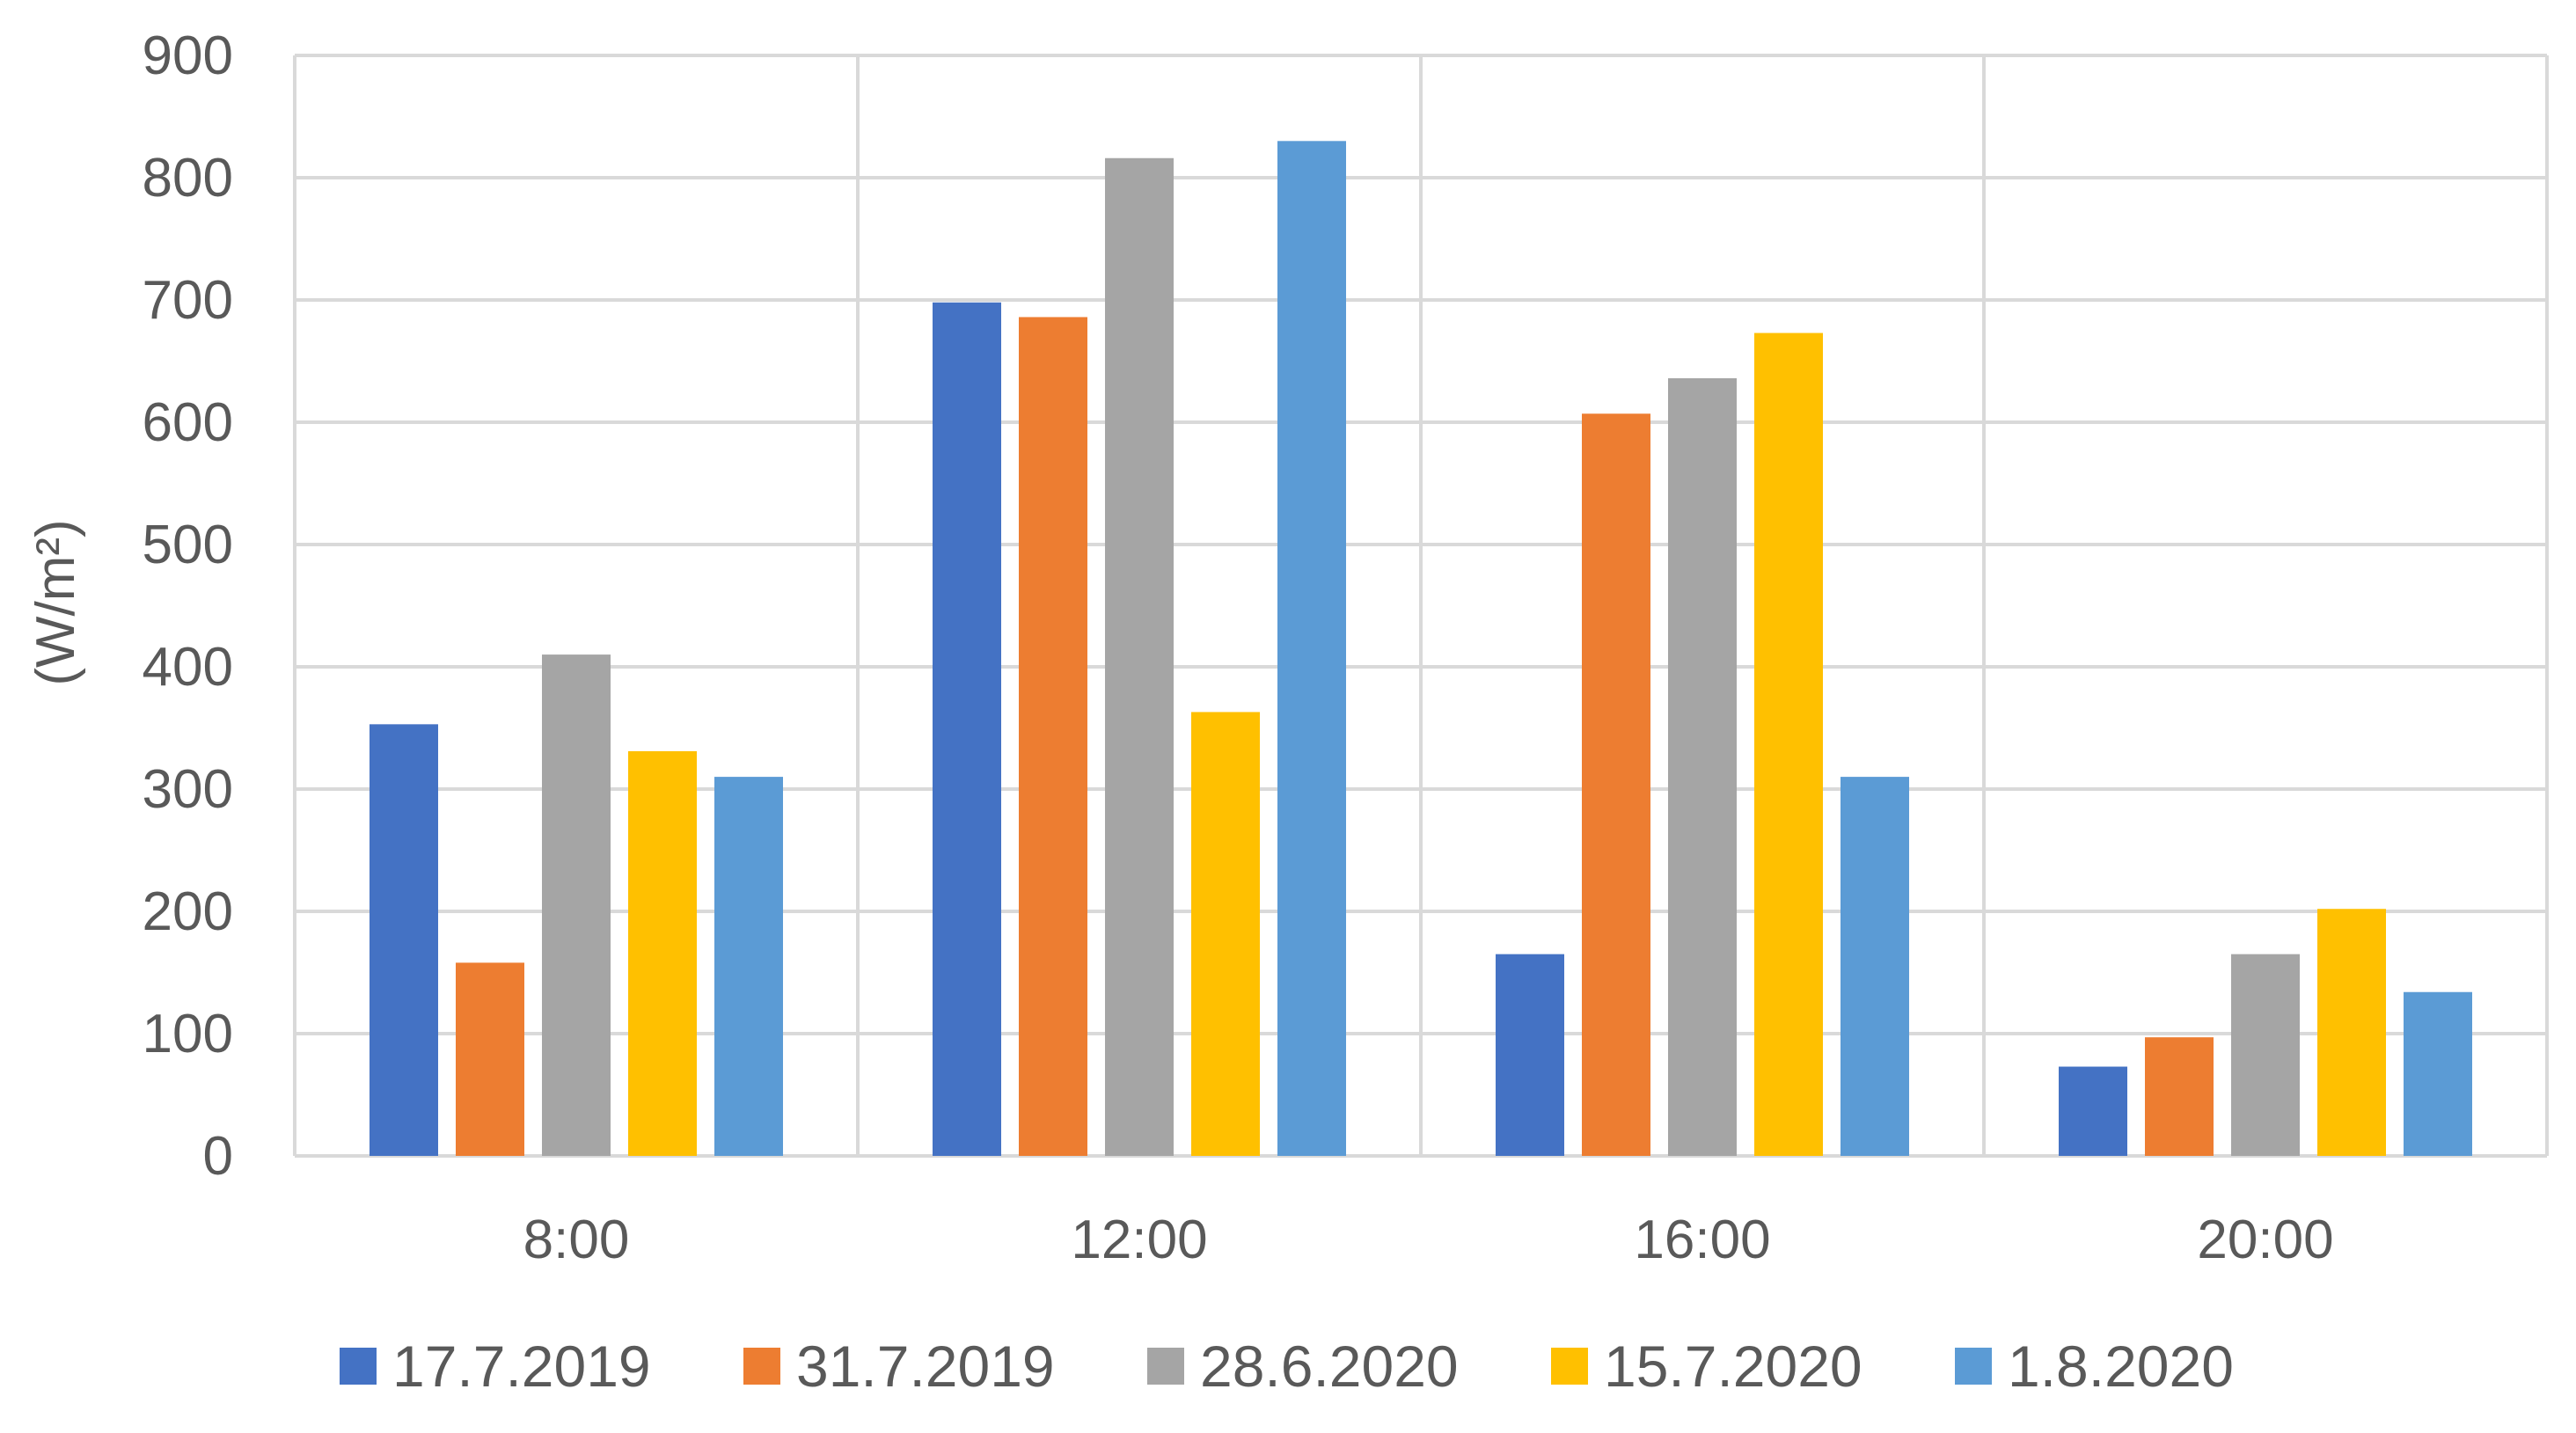 The width and height of the screenshot is (2576, 1433). Describe the element at coordinates (188, 911) in the screenshot. I see `y-tick-label: 200` at that location.